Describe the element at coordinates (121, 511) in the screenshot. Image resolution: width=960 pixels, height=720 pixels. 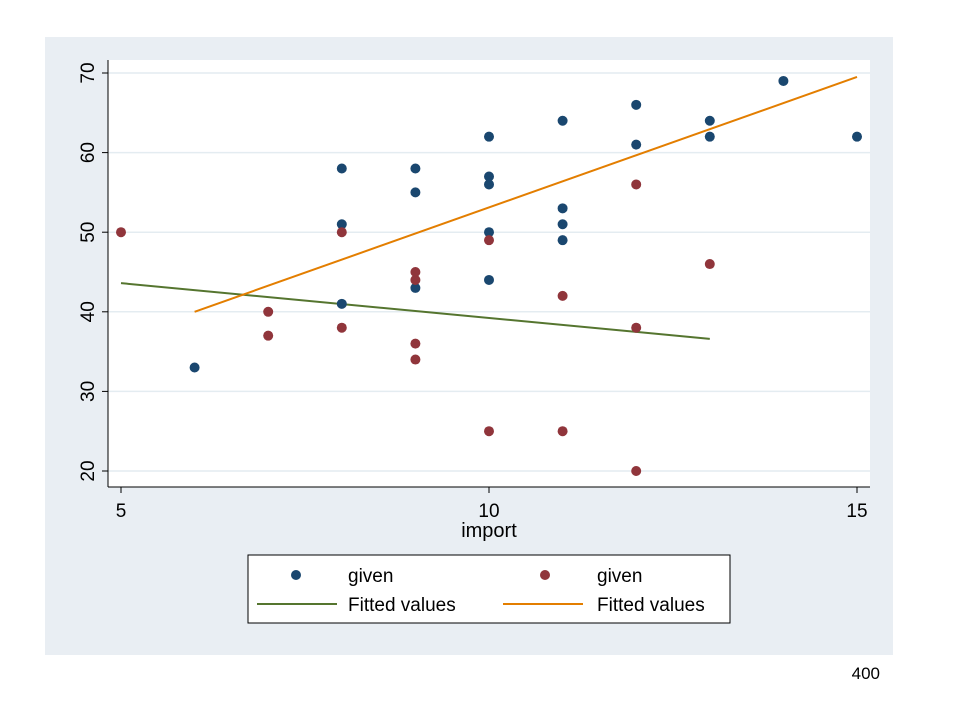
I see `x-tick-label: 5` at that location.